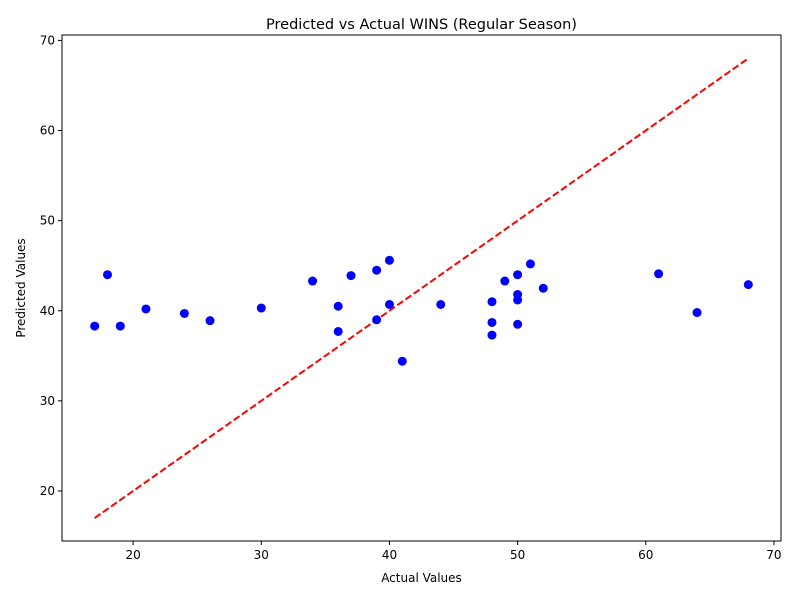  Describe the element at coordinates (421, 578) in the screenshot. I see `x-axis-title: Actual Values` at that location.